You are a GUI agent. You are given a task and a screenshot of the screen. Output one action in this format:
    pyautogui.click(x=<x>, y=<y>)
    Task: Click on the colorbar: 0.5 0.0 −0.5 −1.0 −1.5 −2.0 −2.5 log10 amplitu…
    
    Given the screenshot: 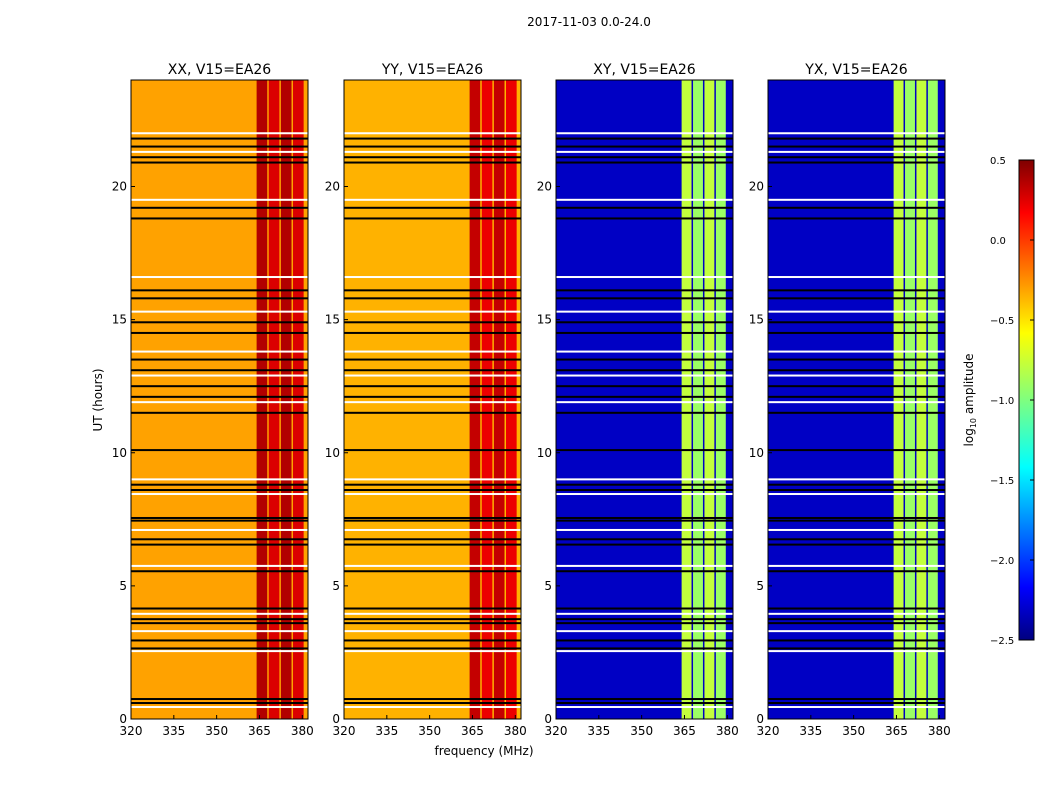 What is the action you would take?
    pyautogui.click(x=998, y=401)
    